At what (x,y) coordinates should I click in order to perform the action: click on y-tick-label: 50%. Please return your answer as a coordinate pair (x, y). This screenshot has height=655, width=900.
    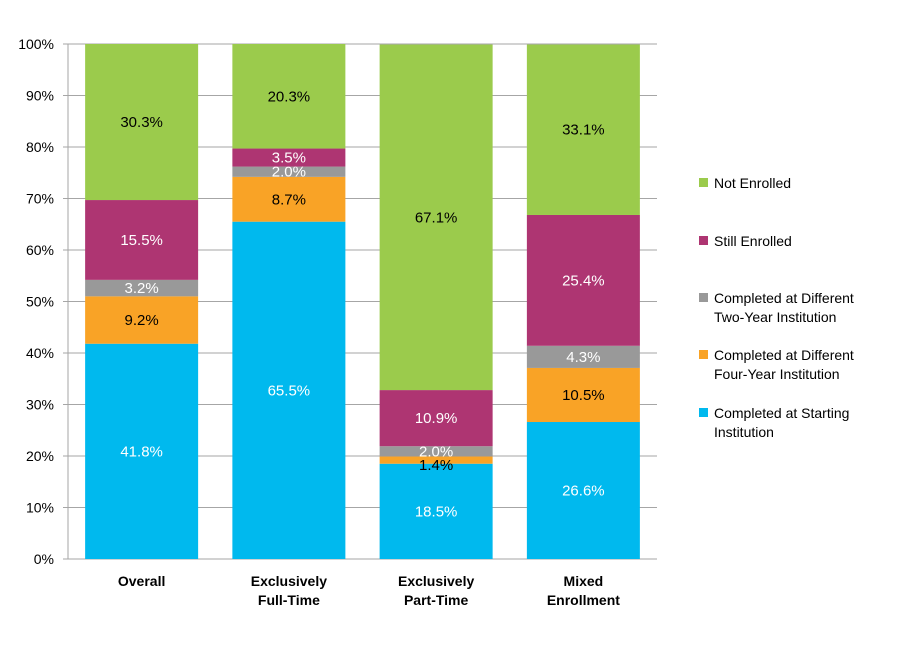
    Looking at the image, I should click on (40, 302).